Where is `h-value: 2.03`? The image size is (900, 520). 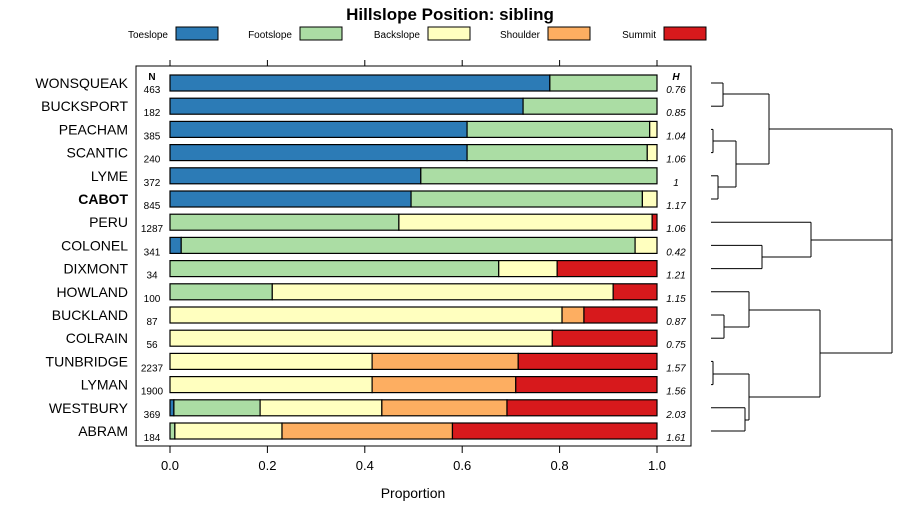 h-value: 2.03 is located at coordinates (675, 415).